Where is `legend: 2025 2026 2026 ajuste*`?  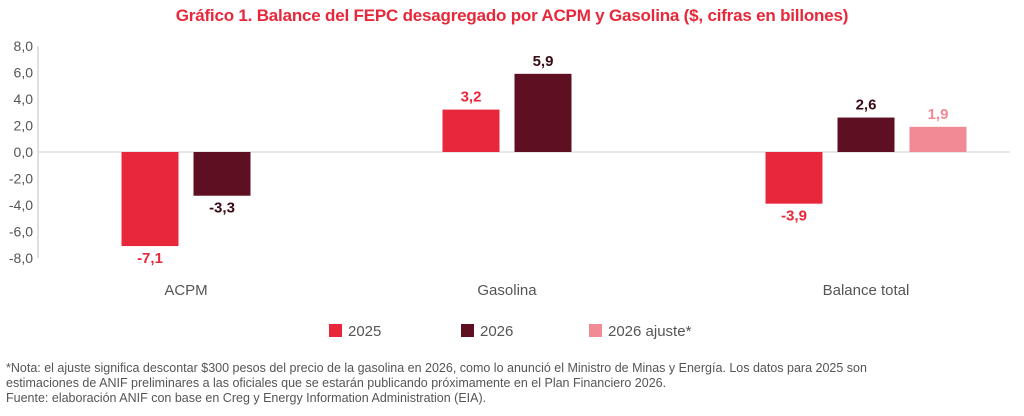 legend: 2025 2026 2026 ajuste* is located at coordinates (510, 331).